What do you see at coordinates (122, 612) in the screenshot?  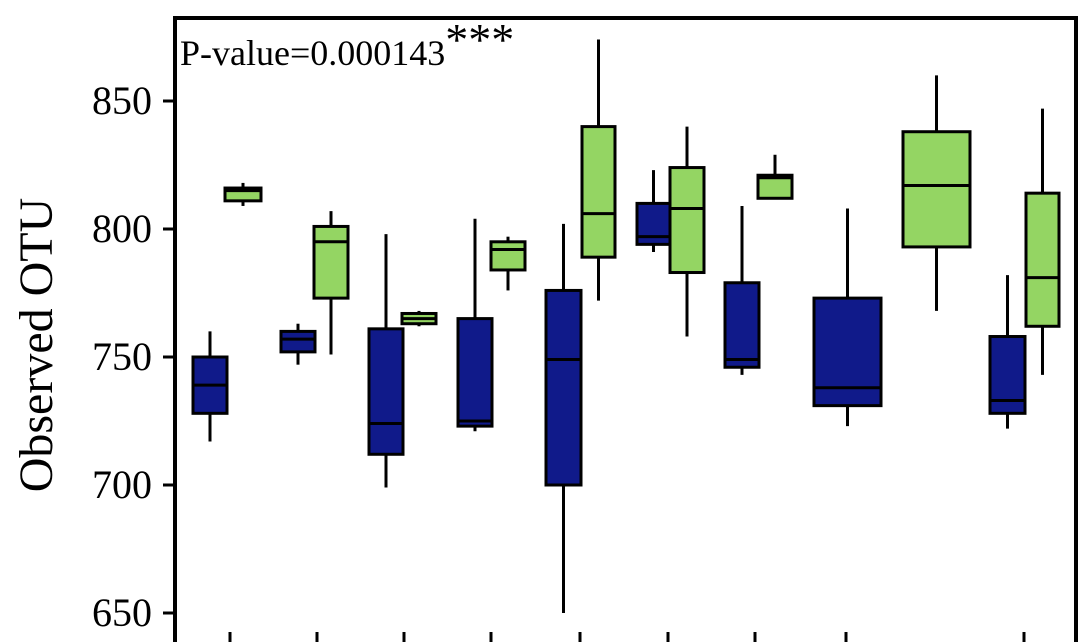 I see `y-tick-label: 650` at bounding box center [122, 612].